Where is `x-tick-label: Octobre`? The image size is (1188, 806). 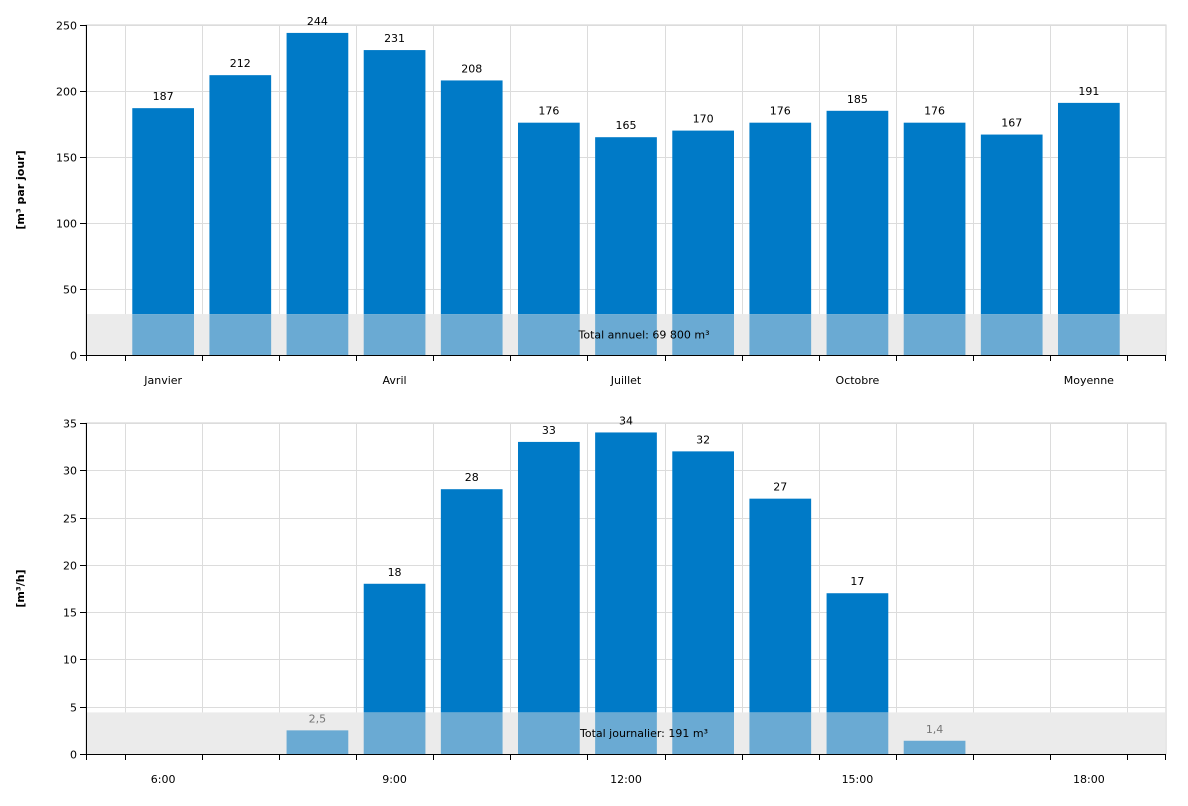 x-tick-label: Octobre is located at coordinates (858, 380).